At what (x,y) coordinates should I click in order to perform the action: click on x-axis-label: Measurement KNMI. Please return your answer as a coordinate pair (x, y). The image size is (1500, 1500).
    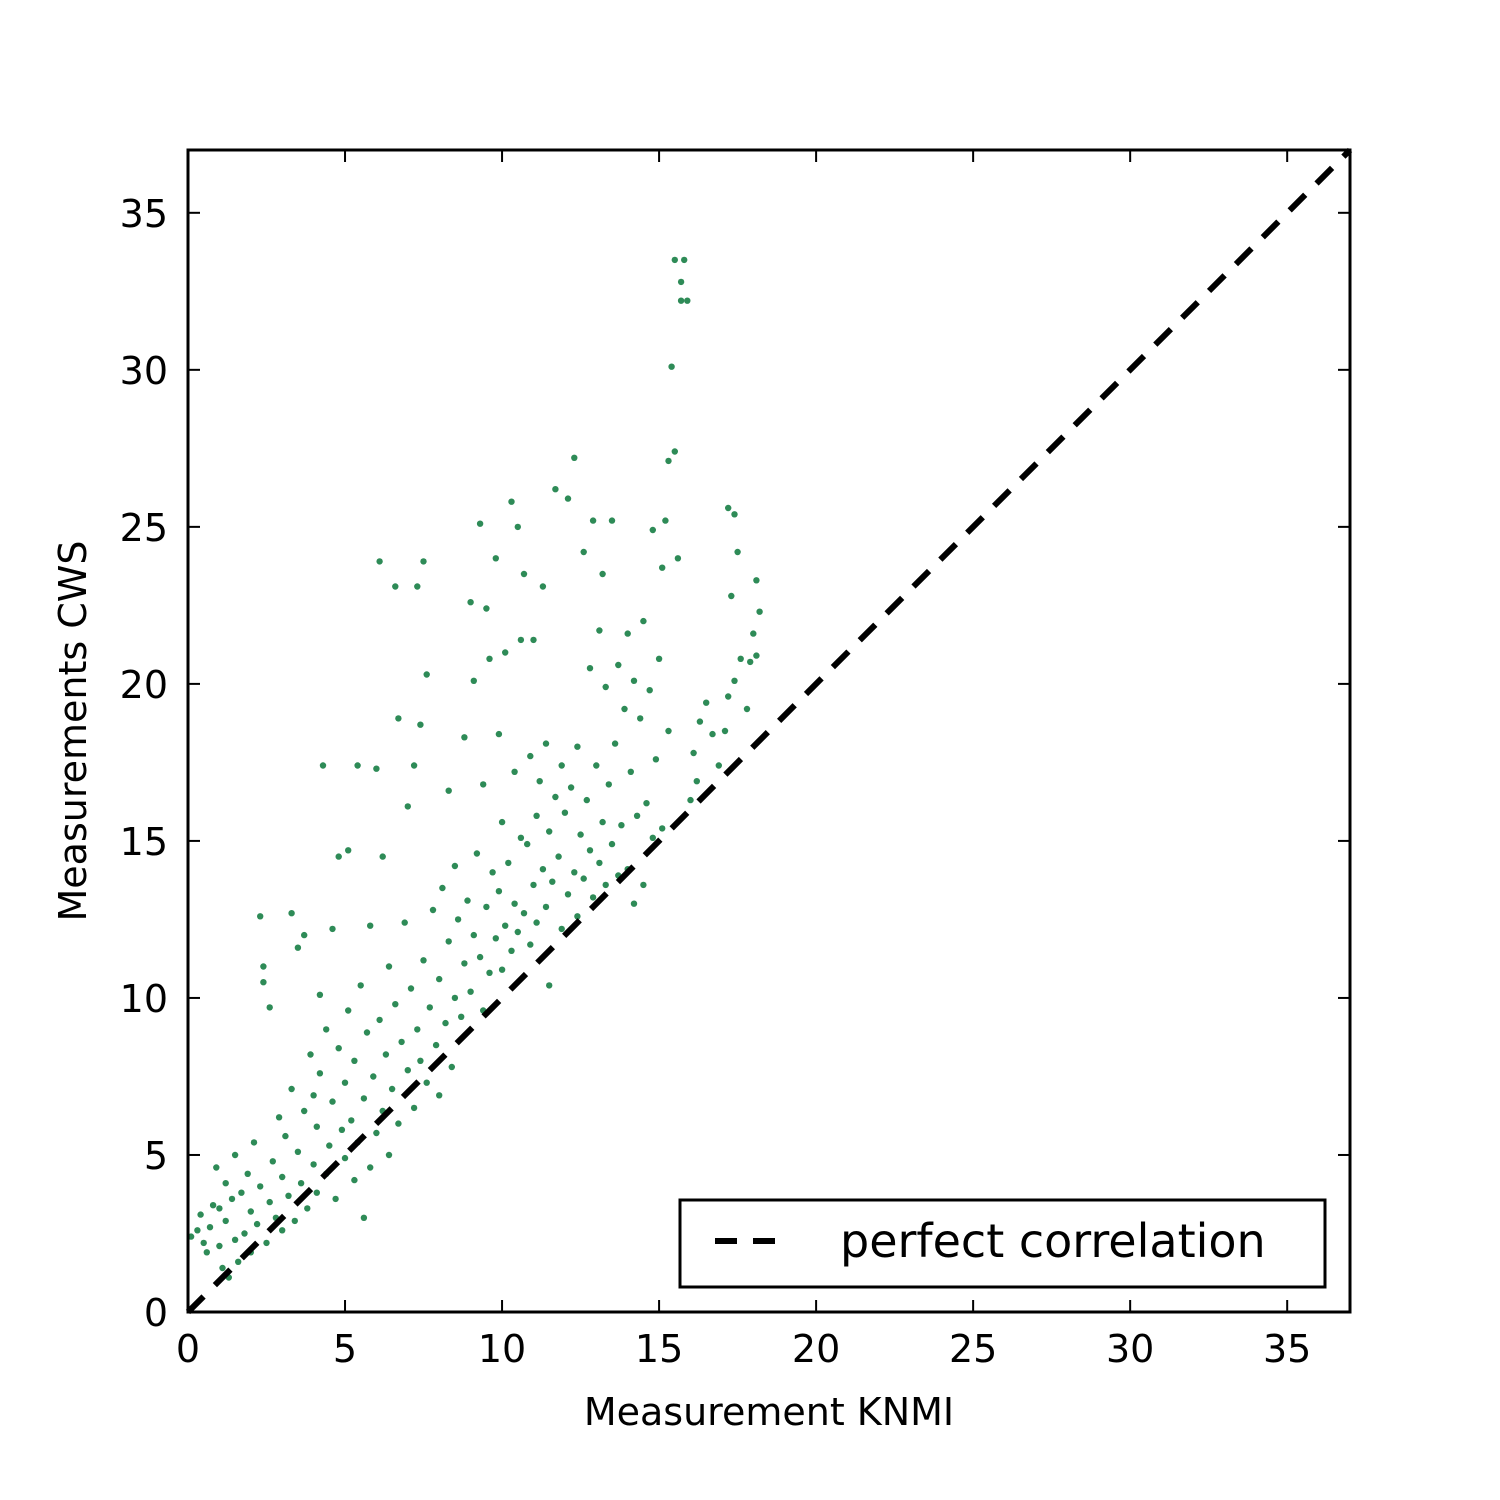
    Looking at the image, I should click on (769, 1412).